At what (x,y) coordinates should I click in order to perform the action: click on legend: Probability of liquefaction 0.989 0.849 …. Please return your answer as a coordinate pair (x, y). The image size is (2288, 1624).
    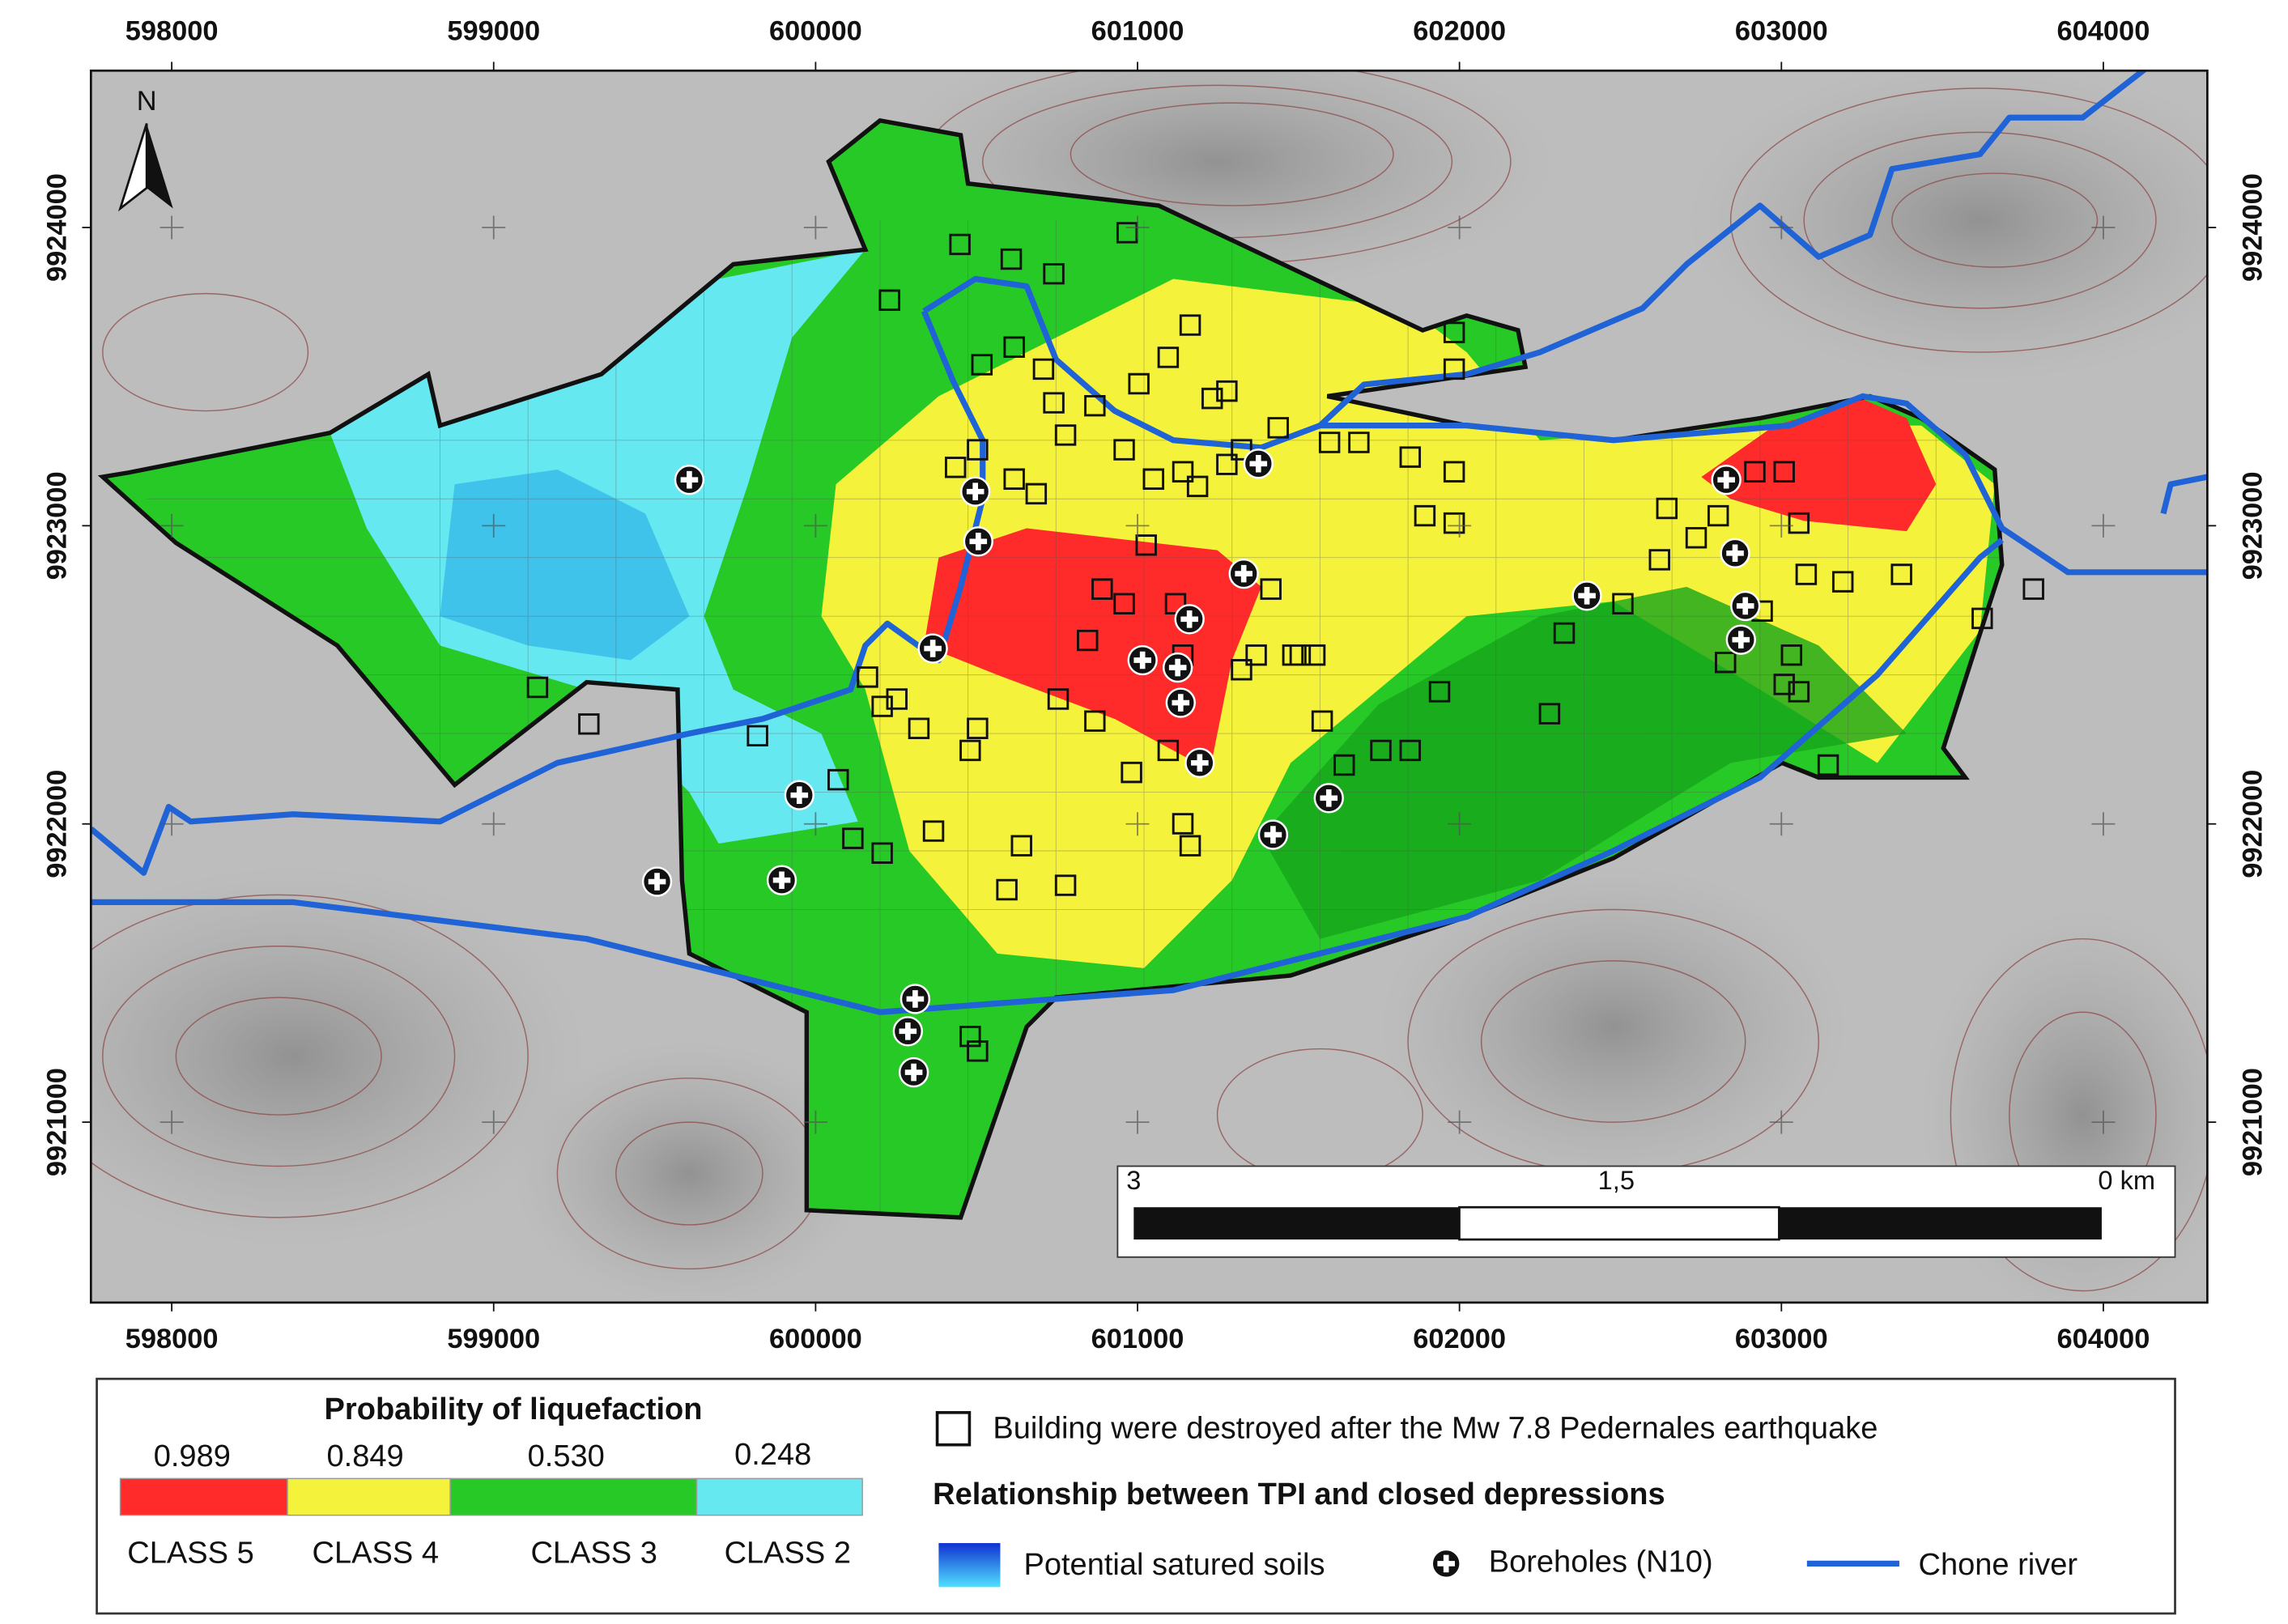
    Looking at the image, I should click on (1136, 1496).